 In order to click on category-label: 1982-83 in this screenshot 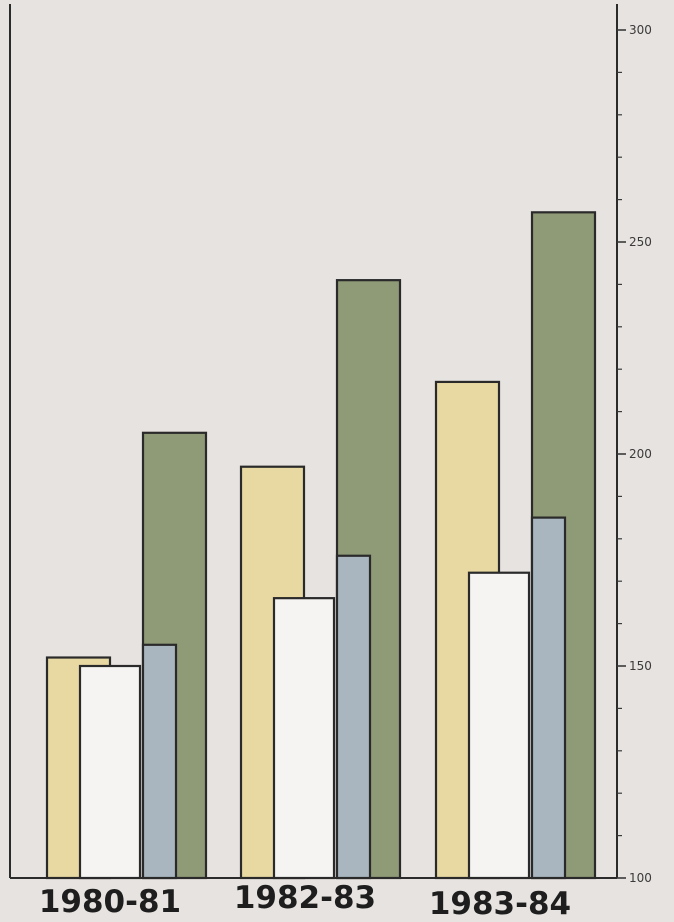, I will do `click(305, 898)`.